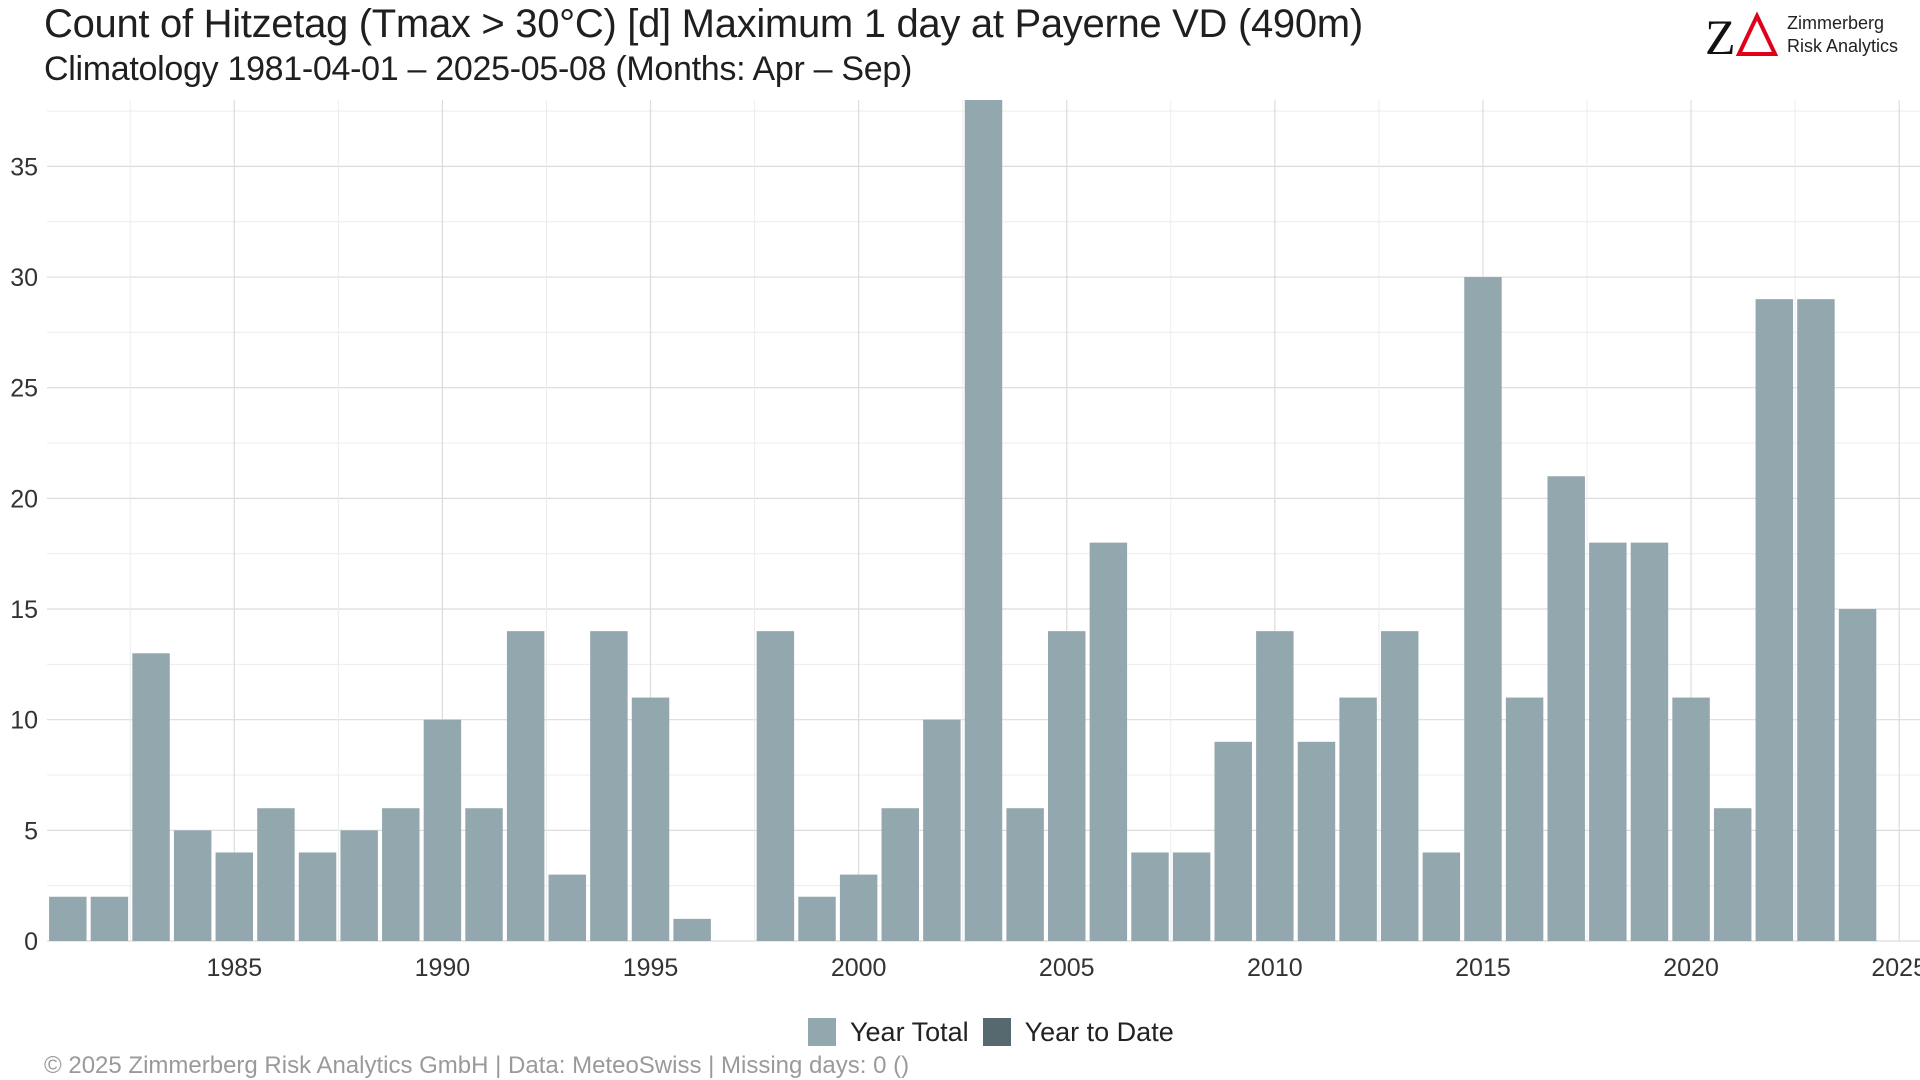 This screenshot has width=1920, height=1080. I want to click on legend-item-year-to-date: Year to Date, so click(1078, 1032).